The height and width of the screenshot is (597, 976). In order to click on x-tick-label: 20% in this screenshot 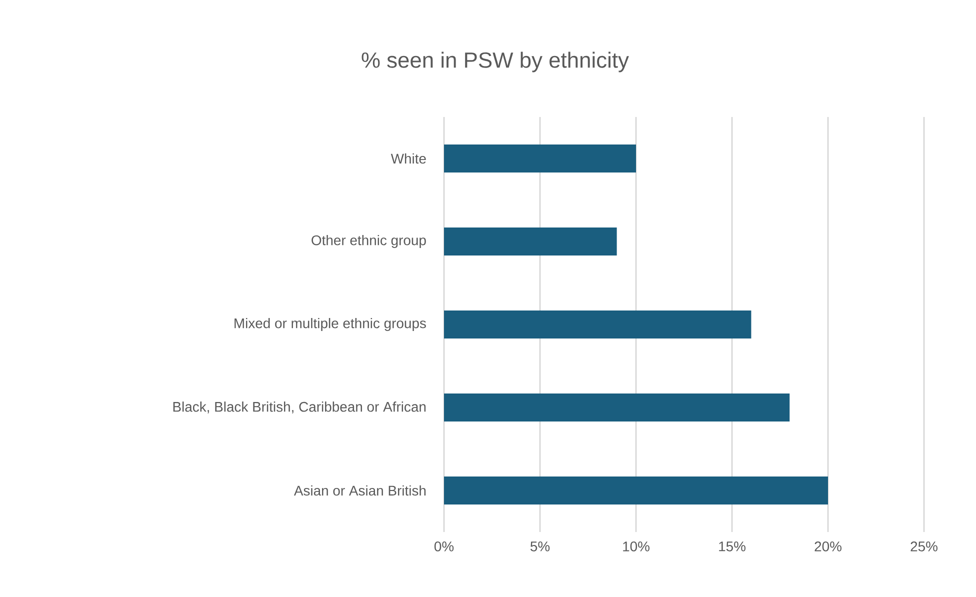, I will do `click(828, 547)`.